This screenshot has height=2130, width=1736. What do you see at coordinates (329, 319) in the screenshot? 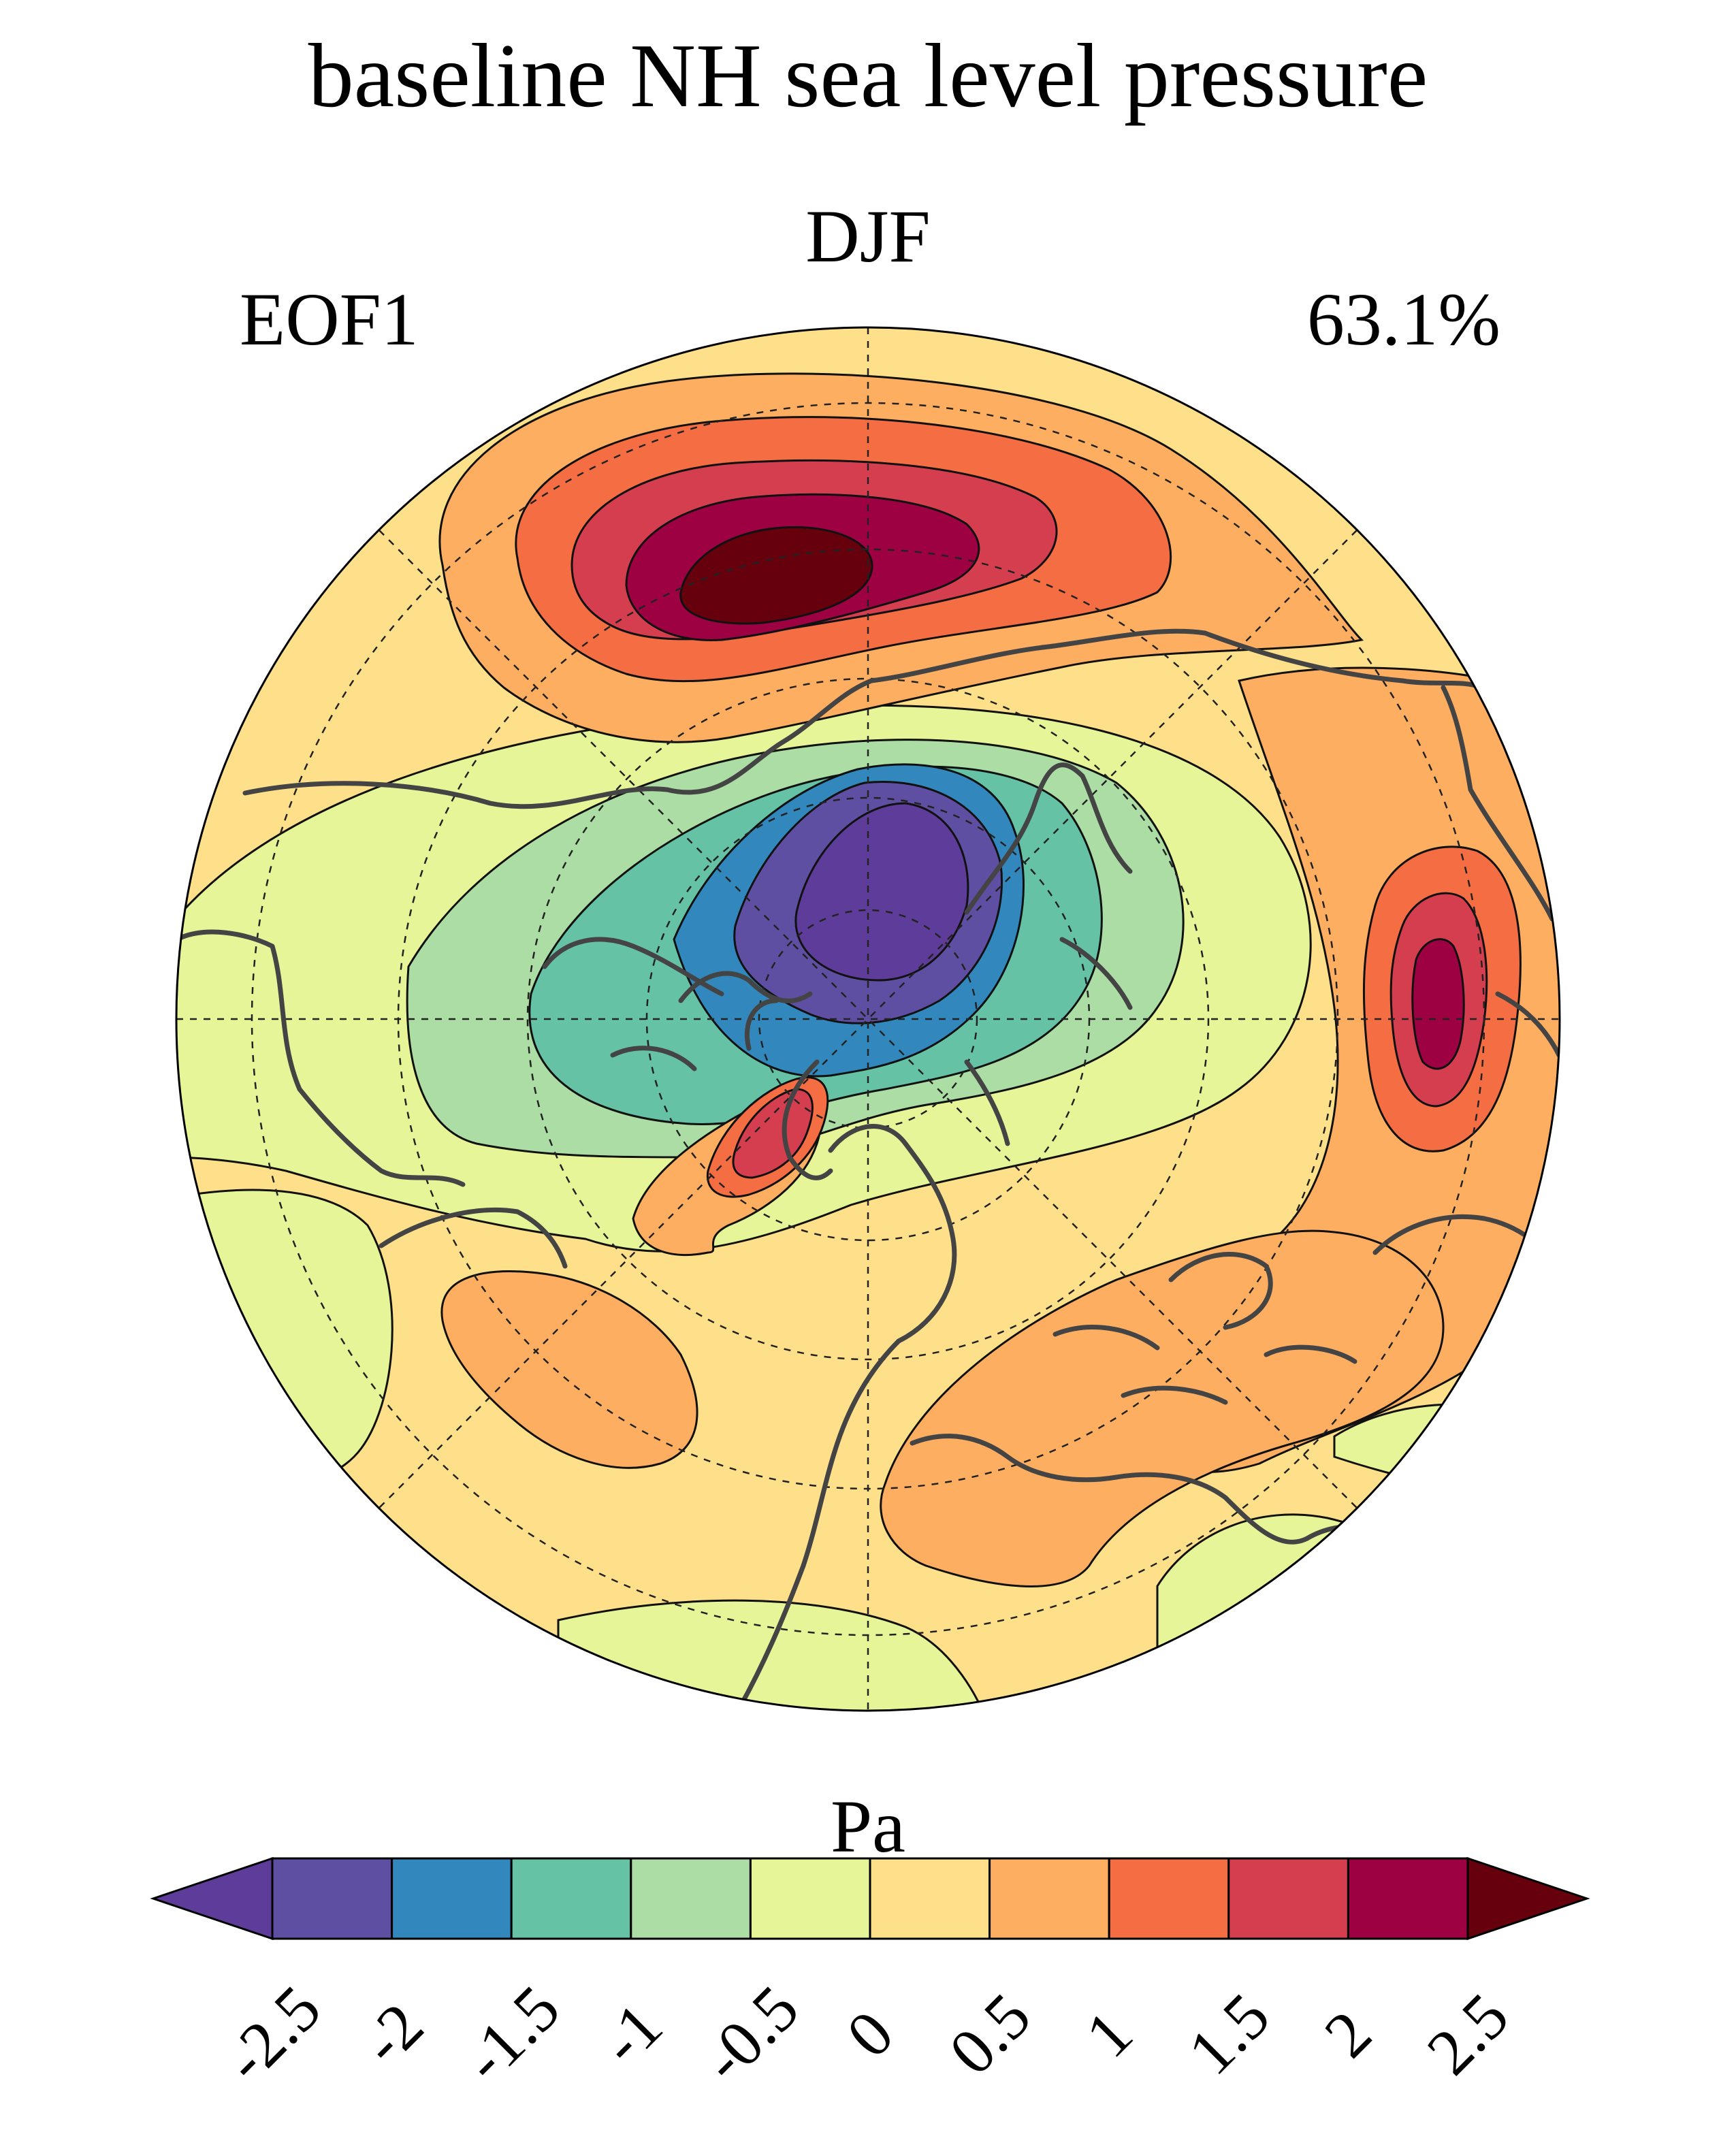
I see `eof-mode-label: EOF1` at bounding box center [329, 319].